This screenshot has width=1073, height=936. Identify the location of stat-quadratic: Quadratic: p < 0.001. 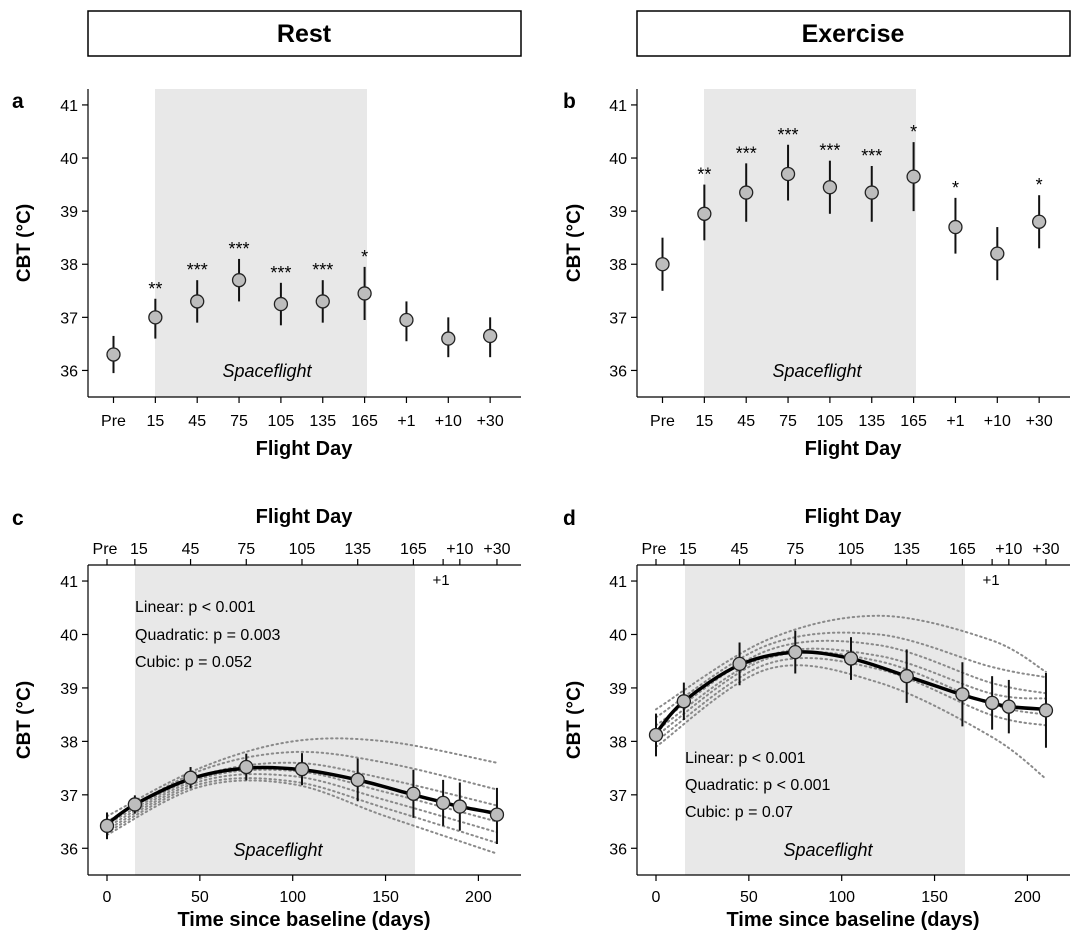
(758, 785).